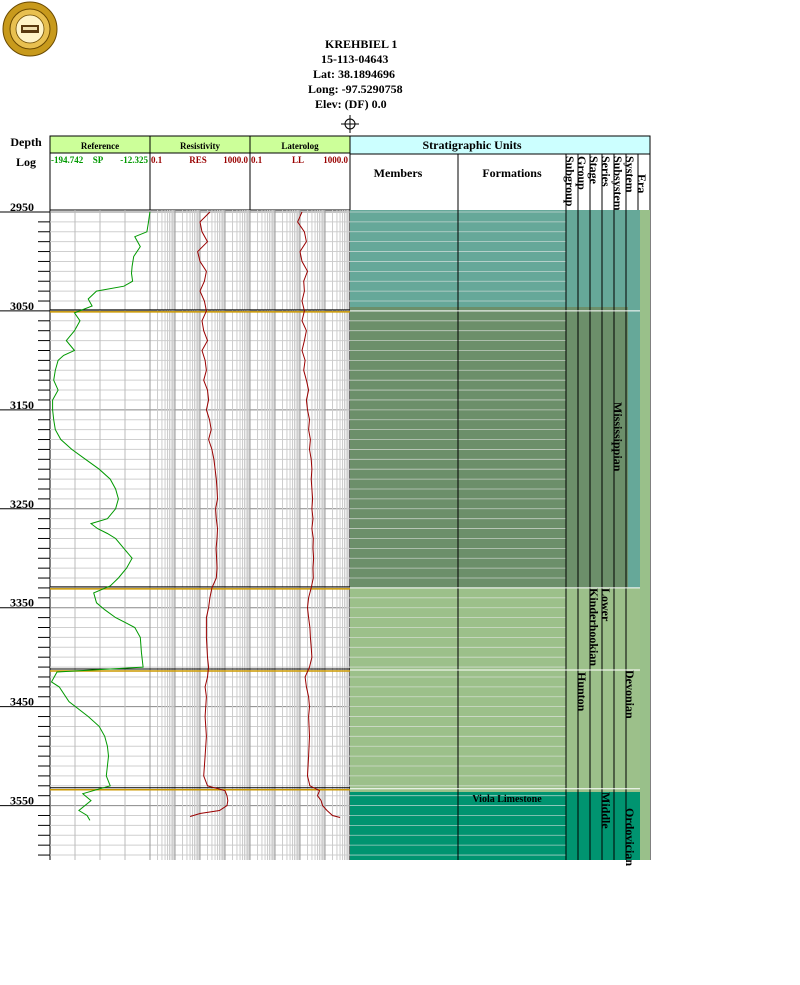 Image resolution: width=800 pixels, height=985 pixels. What do you see at coordinates (634, 447) in the screenshot?
I see `band-mississippian-system` at bounding box center [634, 447].